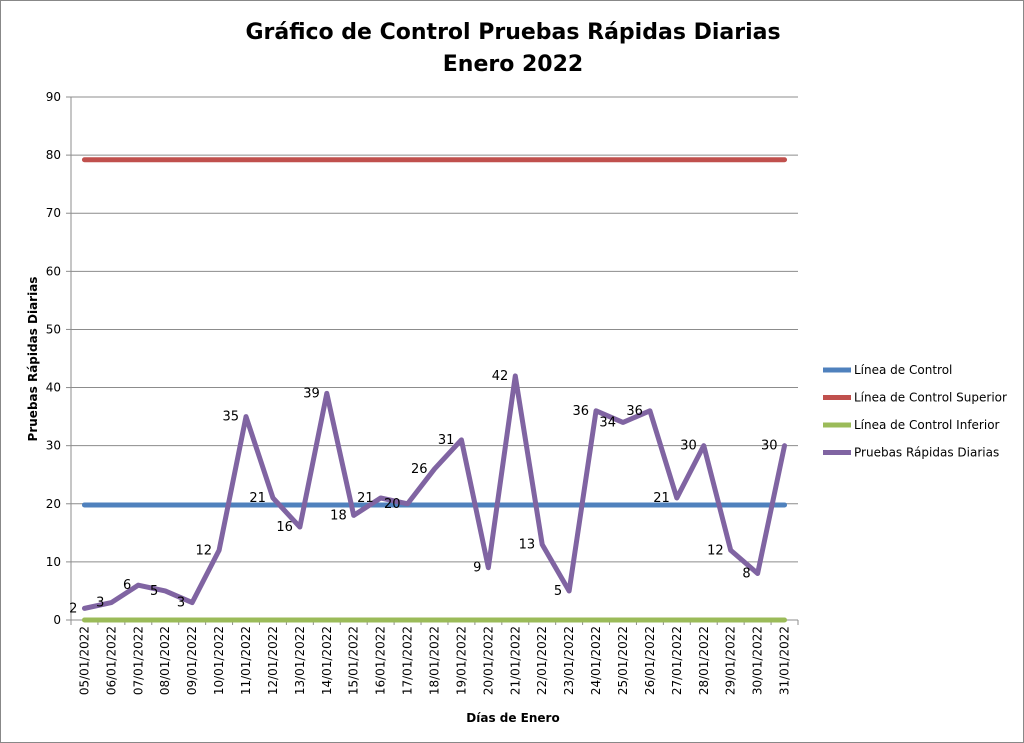 This screenshot has width=1024, height=743. Describe the element at coordinates (500, 376) in the screenshot. I see `data-label: 42` at that location.